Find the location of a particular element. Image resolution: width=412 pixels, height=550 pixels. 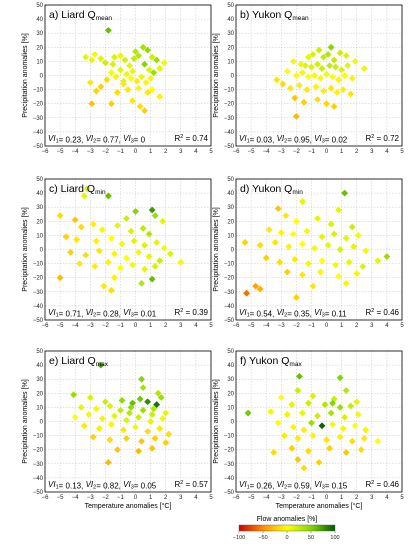

r2-superscript: 2 is located at coordinates (181, 311).